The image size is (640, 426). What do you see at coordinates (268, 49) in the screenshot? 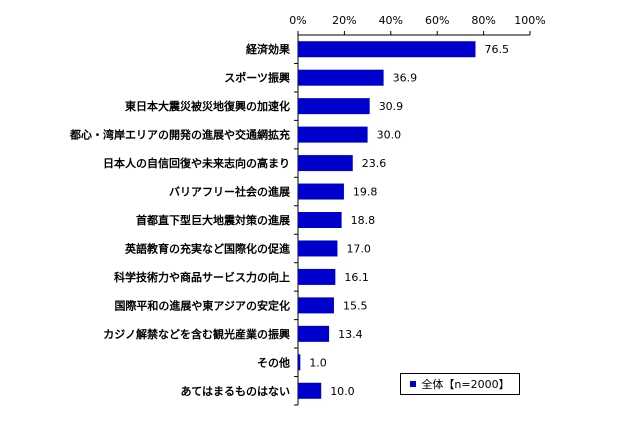
I see `category-label: 経済効果` at bounding box center [268, 49].